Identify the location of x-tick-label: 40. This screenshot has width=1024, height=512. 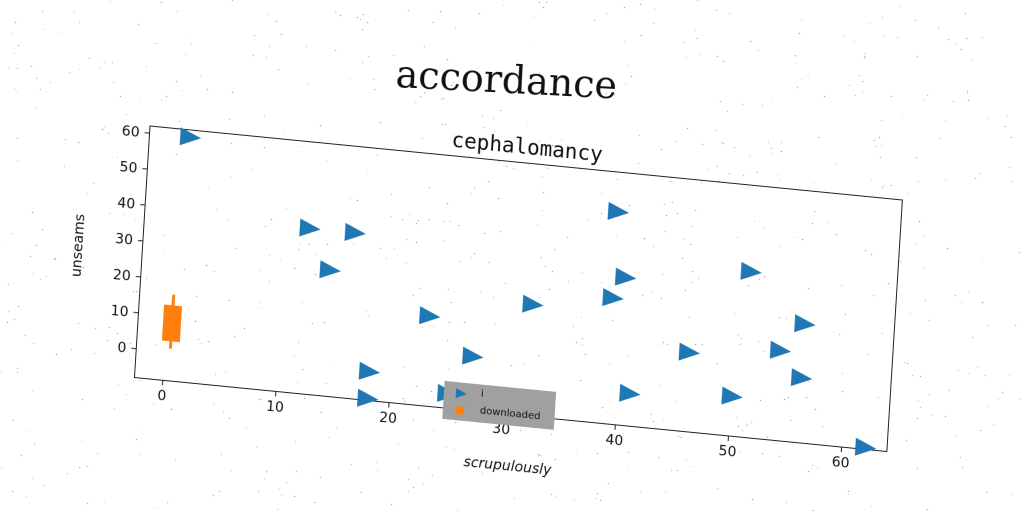
(614, 441).